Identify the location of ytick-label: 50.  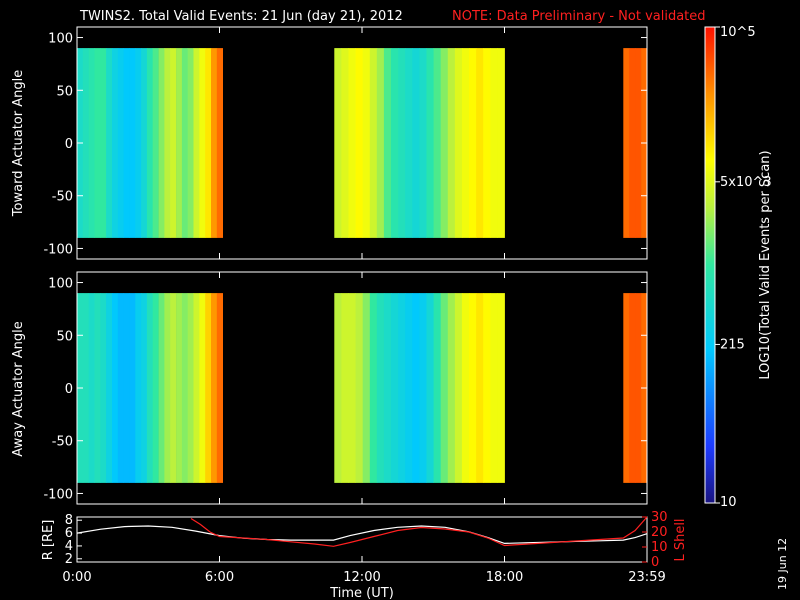
(64, 91).